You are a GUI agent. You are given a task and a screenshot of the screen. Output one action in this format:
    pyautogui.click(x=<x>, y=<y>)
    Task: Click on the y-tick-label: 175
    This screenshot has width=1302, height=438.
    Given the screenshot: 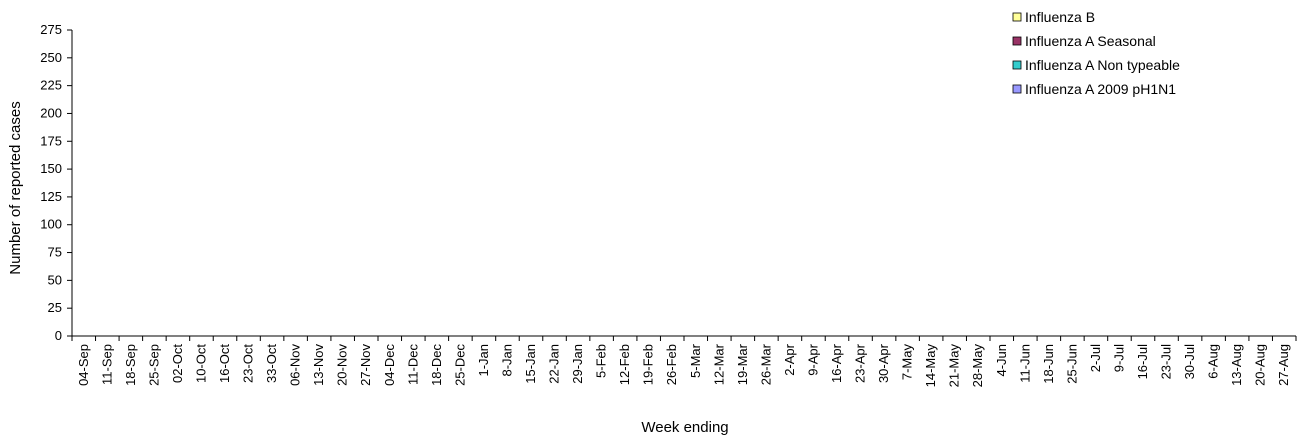 What is the action you would take?
    pyautogui.click(x=51, y=140)
    